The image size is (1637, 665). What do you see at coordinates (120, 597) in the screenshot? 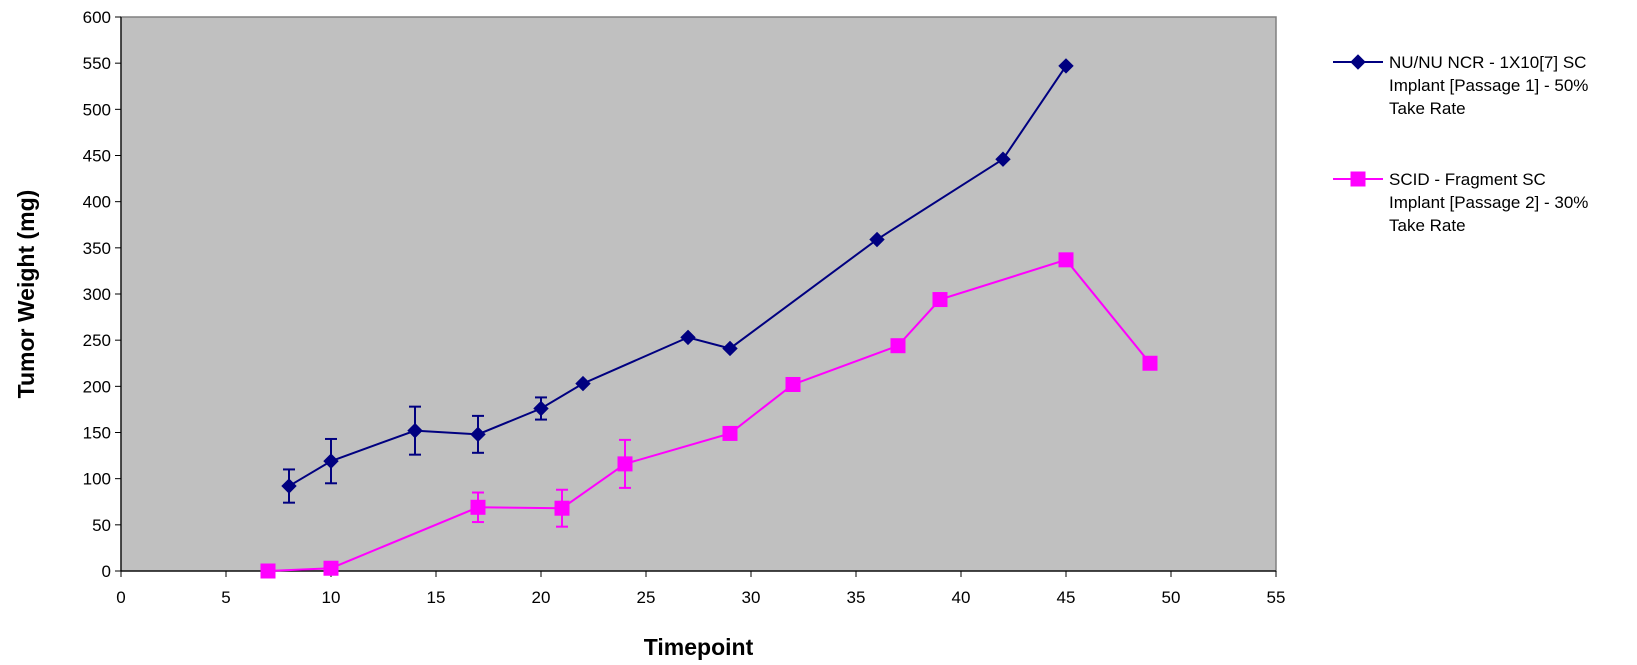
I see `x-tick-label: 0` at bounding box center [120, 597].